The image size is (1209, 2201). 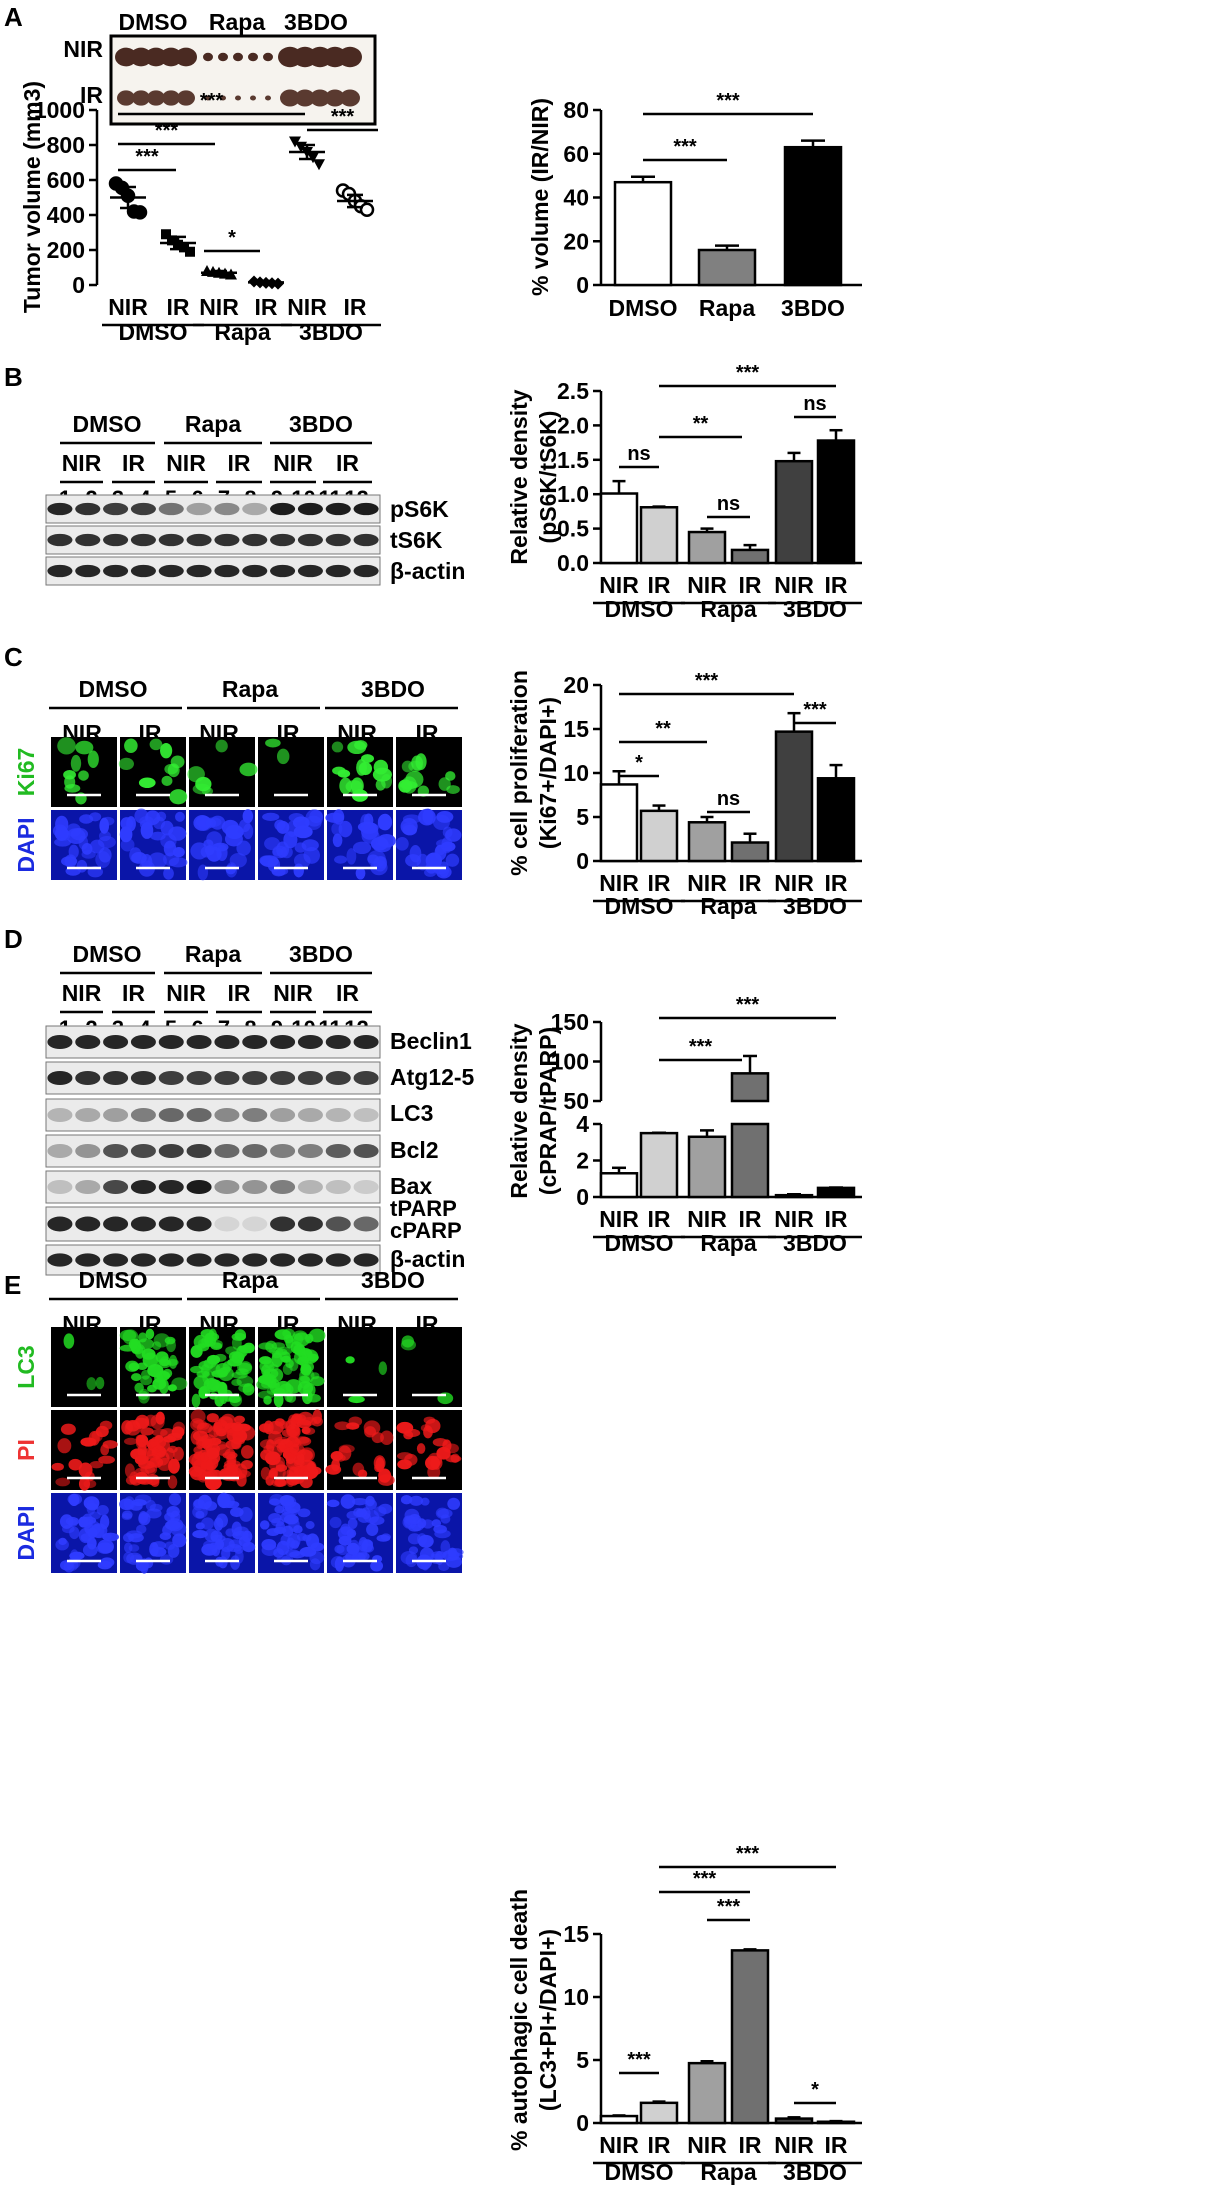 I want to click on row-label: LC3, so click(x=26, y=1366).